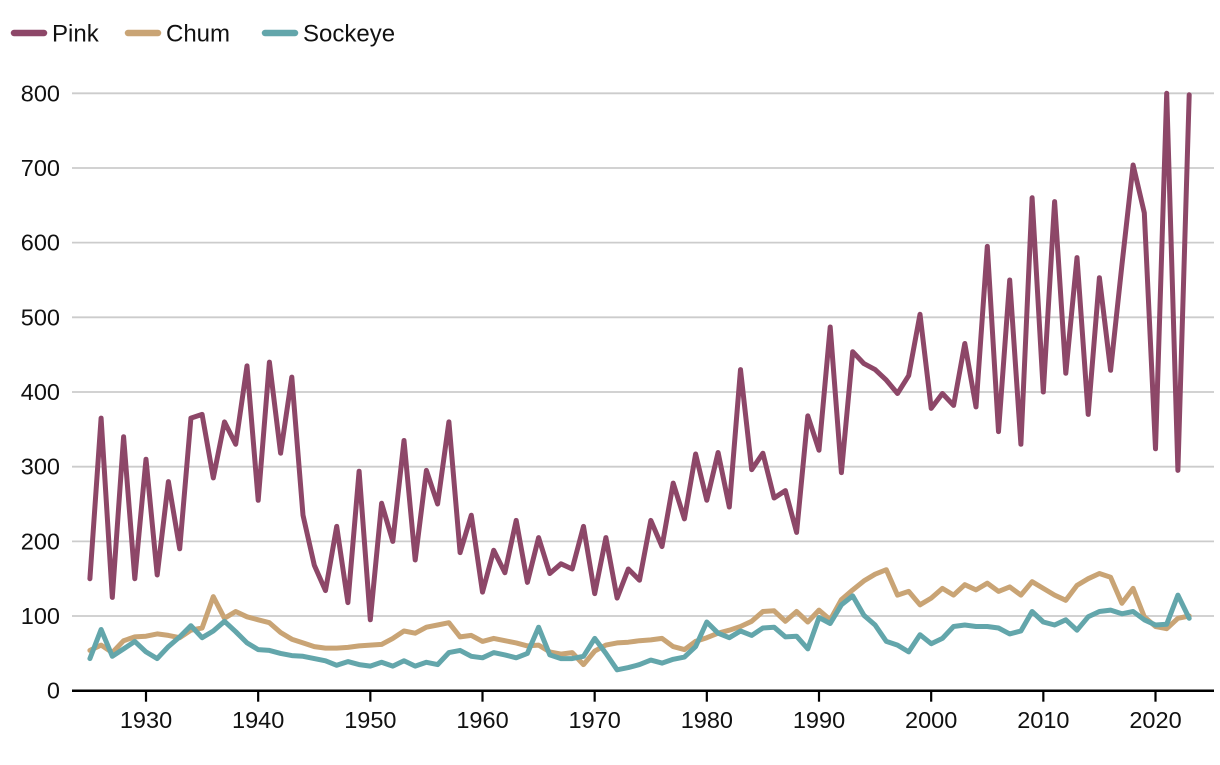  What do you see at coordinates (40, 93) in the screenshot?
I see `y-axis-label: 800` at bounding box center [40, 93].